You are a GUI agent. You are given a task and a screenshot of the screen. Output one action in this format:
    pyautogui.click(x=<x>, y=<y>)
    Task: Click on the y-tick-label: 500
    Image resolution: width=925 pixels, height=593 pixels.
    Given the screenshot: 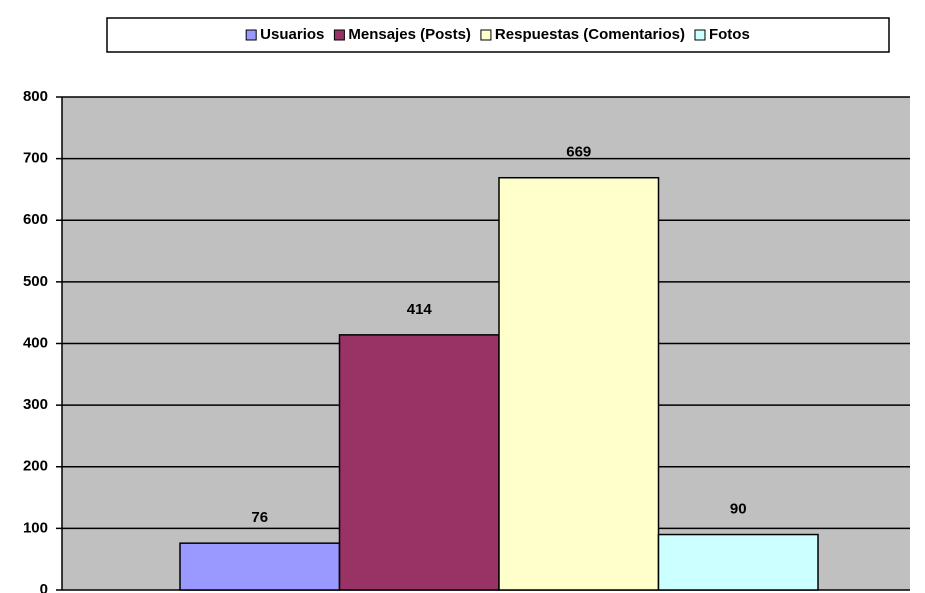 What is the action you would take?
    pyautogui.click(x=35, y=281)
    